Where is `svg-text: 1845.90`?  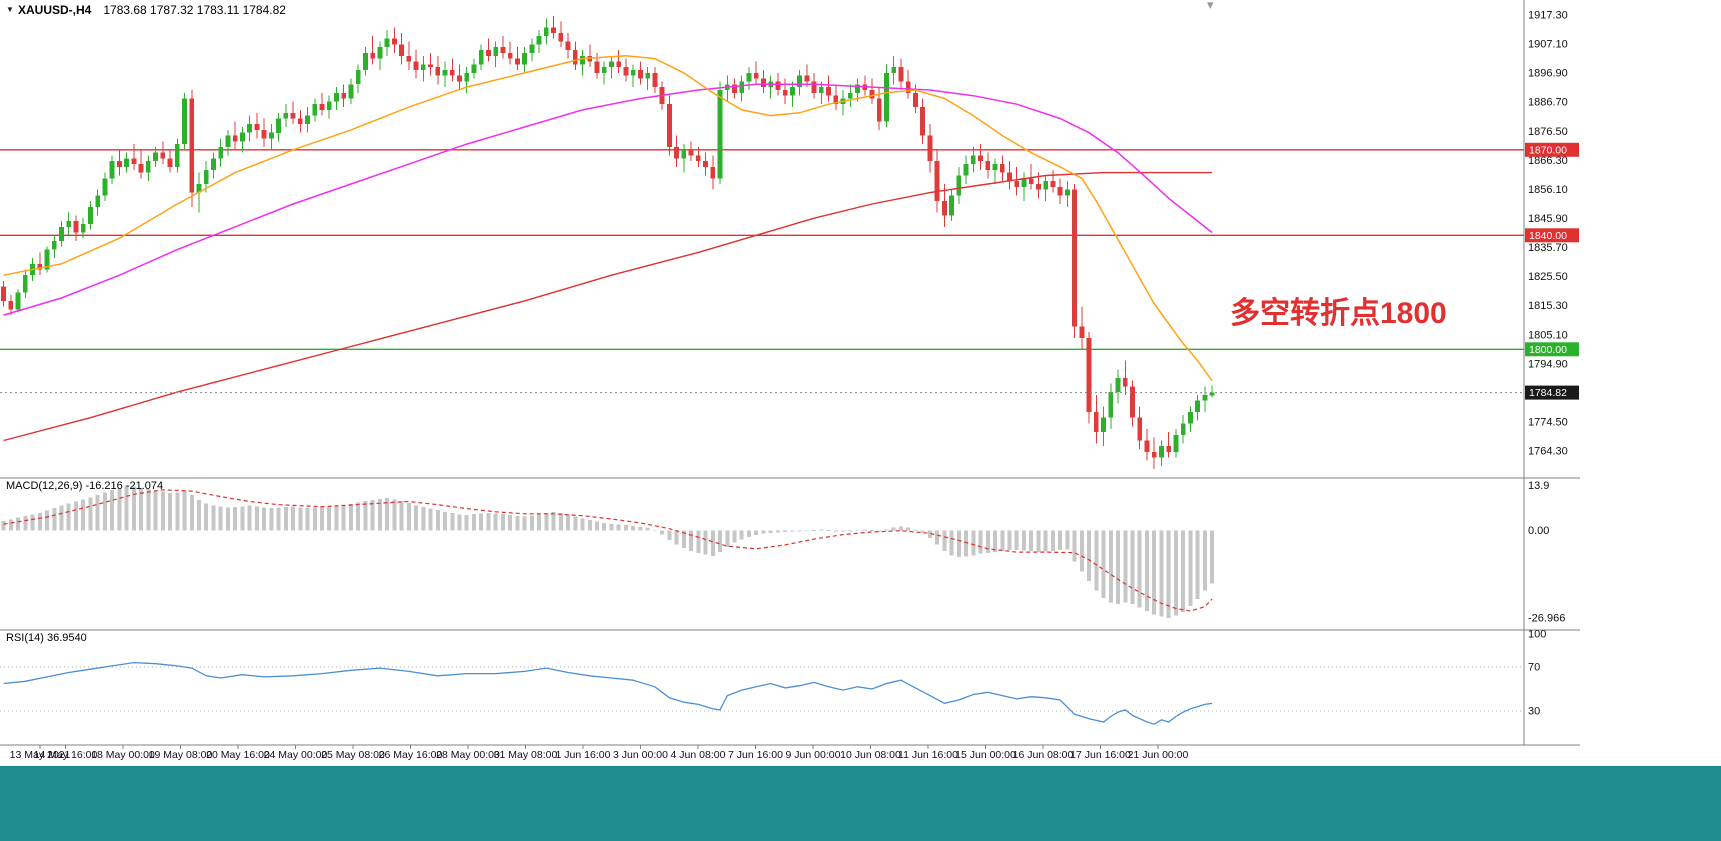
svg-text: 1845.90 is located at coordinates (1548, 219).